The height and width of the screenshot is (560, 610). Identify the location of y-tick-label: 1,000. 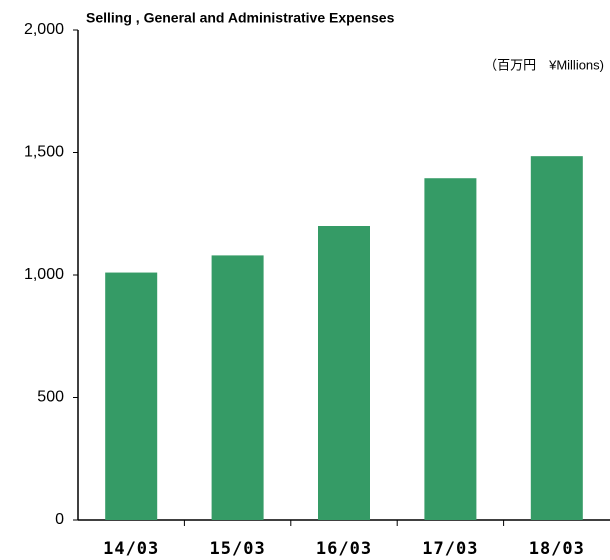
(44, 274).